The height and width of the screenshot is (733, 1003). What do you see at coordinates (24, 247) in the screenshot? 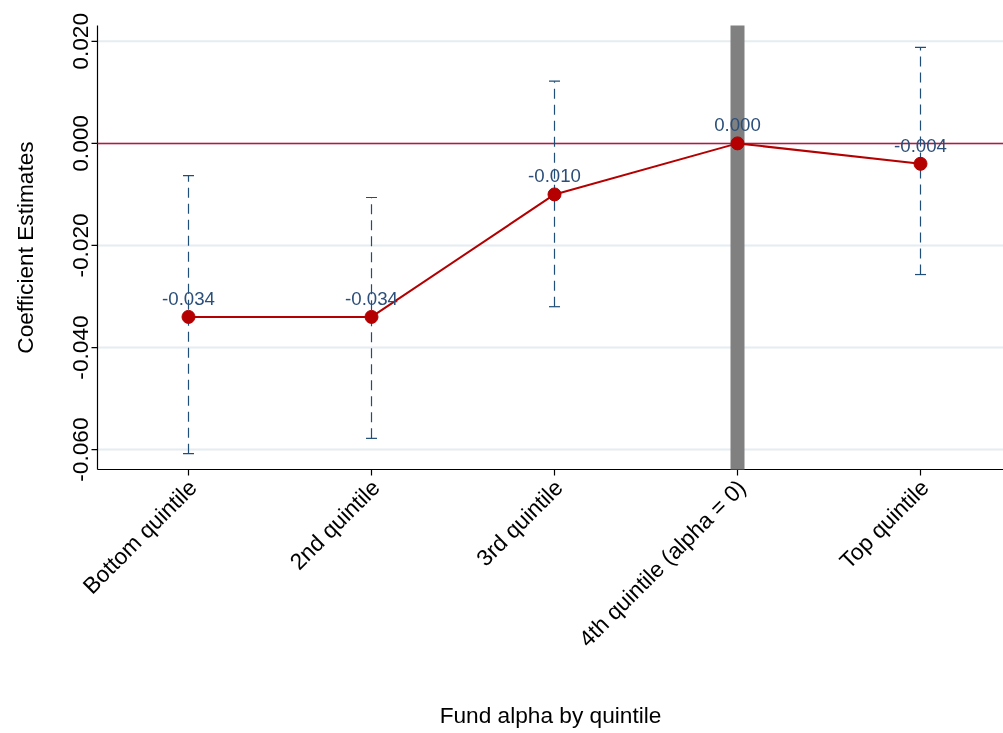
I see `y-axis-title: Coefficient Estimates` at bounding box center [24, 247].